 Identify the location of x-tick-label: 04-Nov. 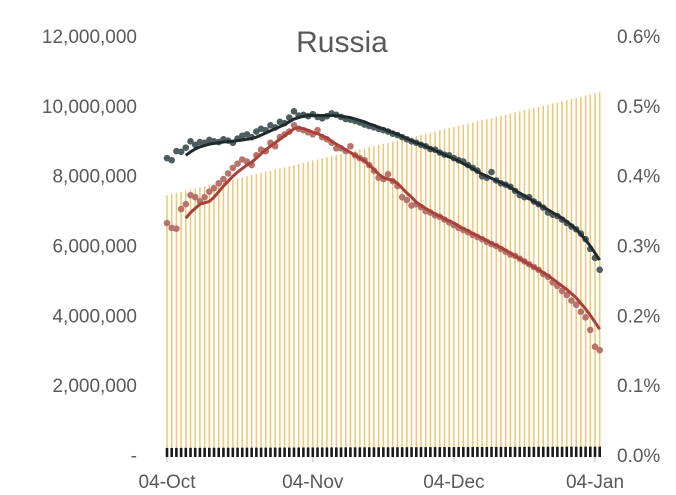
(313, 482).